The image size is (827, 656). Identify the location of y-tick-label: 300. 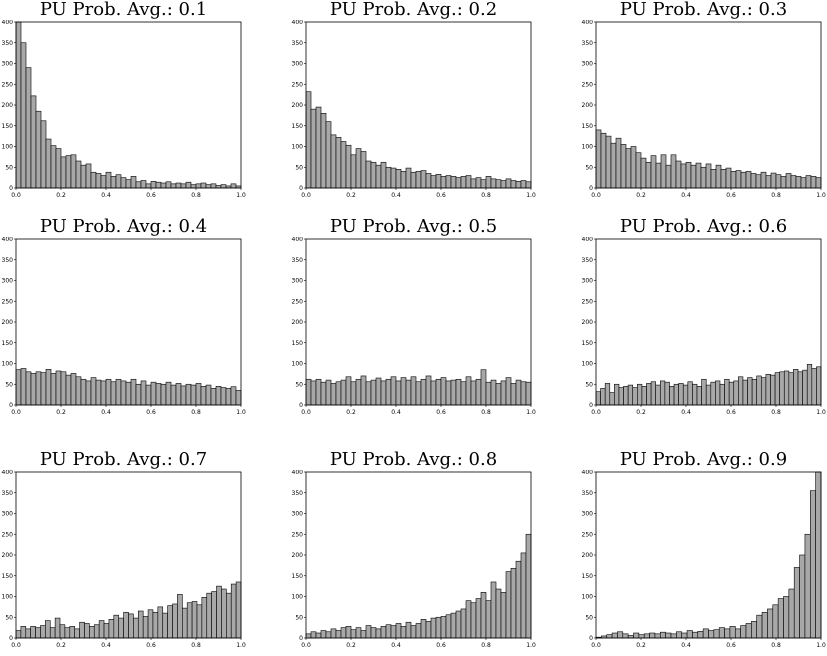
(8, 514).